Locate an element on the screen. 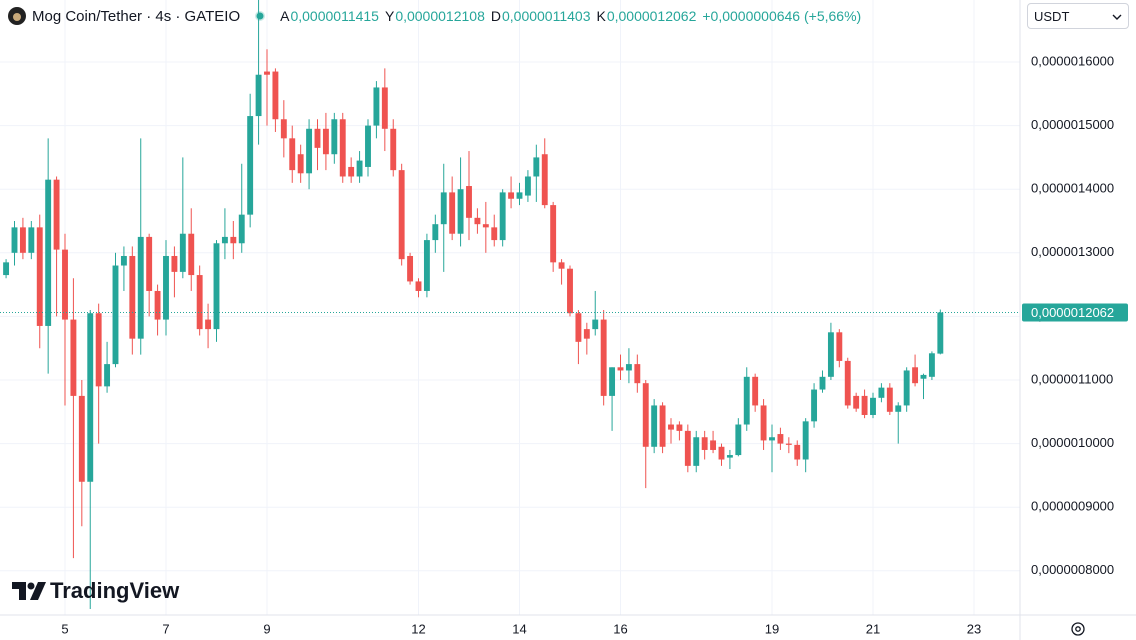 This screenshot has width=1136, height=640. settings-icon is located at coordinates (1078, 629).